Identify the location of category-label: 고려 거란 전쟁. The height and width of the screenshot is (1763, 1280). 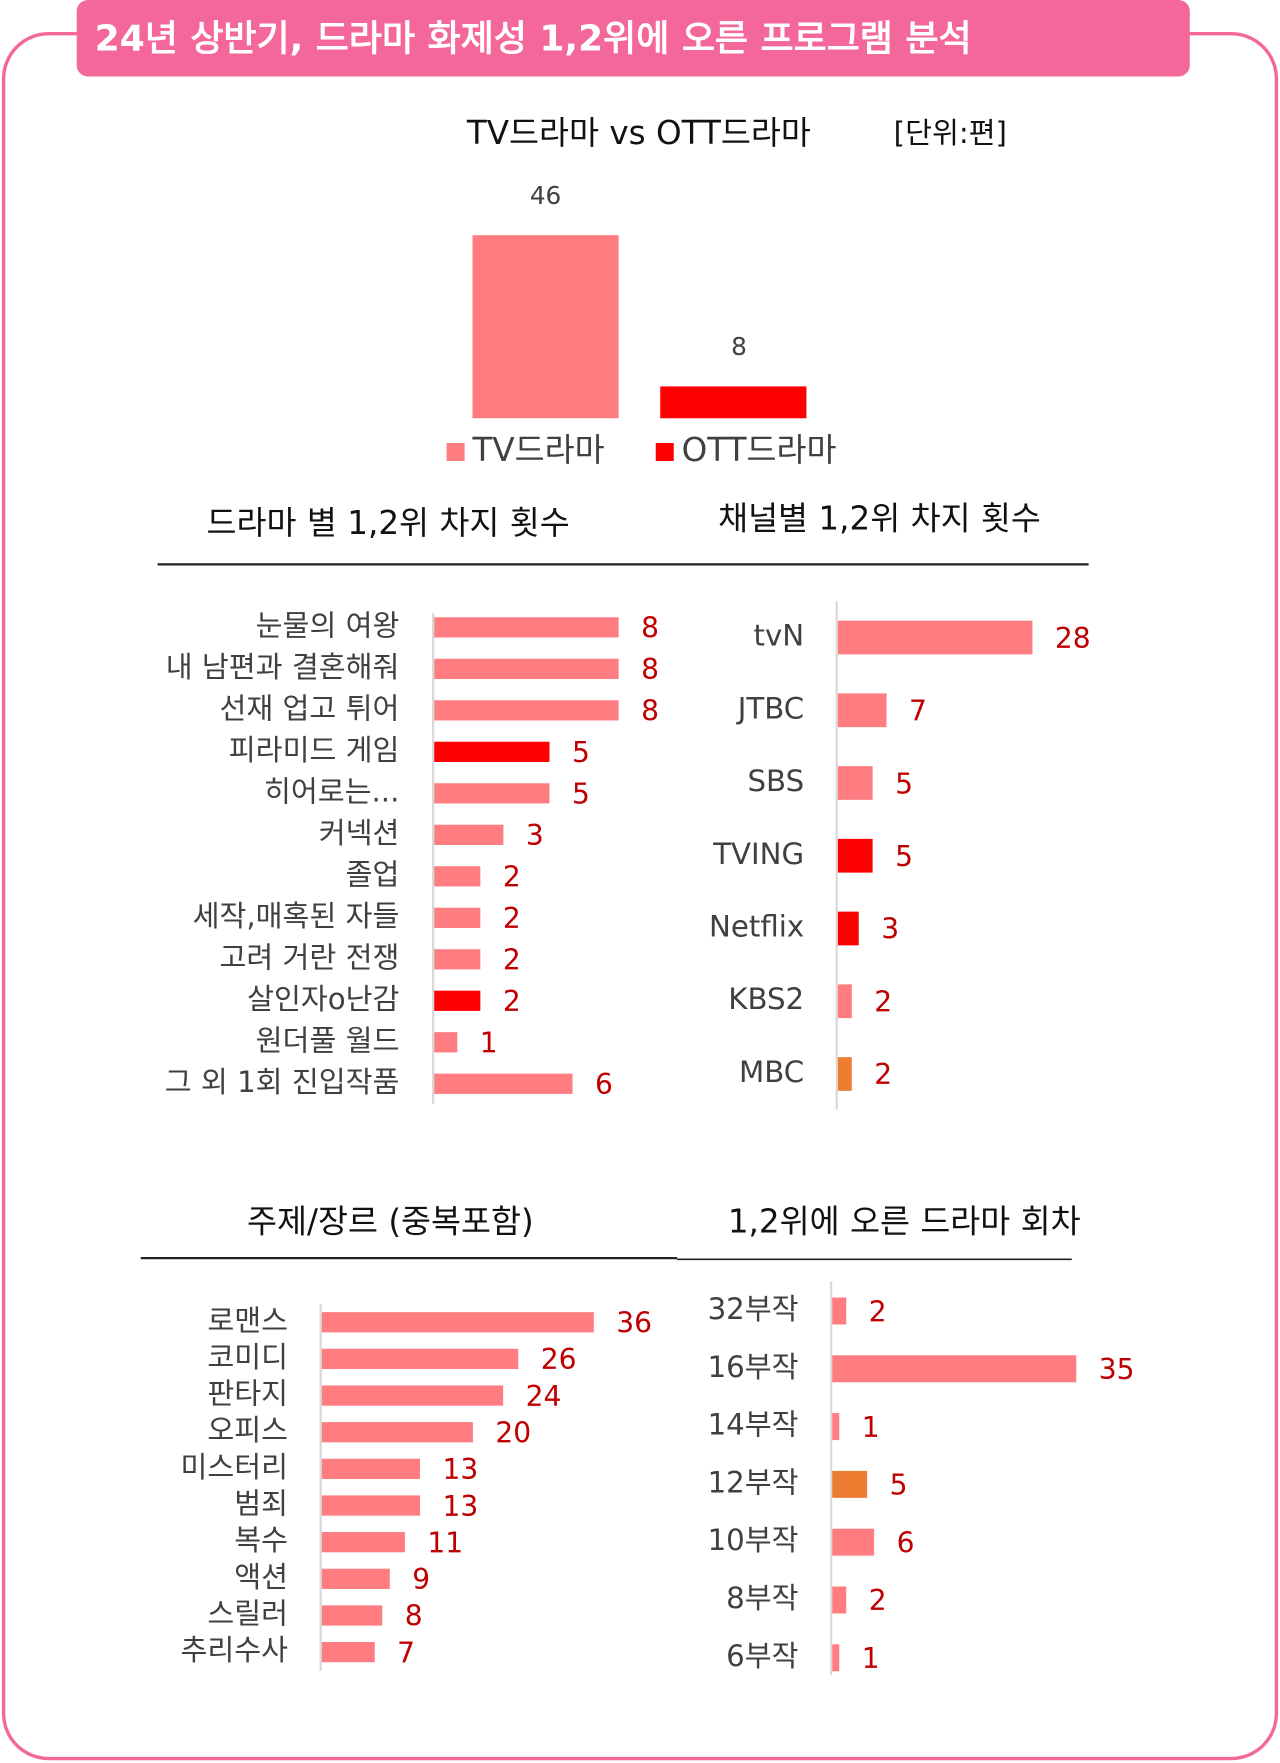
(310, 957).